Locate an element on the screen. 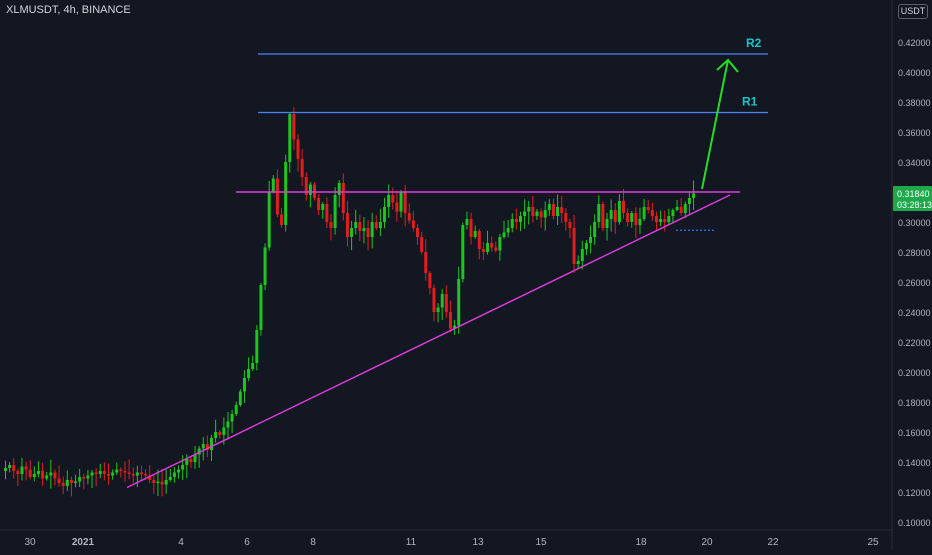  currency-selector: USDT is located at coordinates (913, 11).